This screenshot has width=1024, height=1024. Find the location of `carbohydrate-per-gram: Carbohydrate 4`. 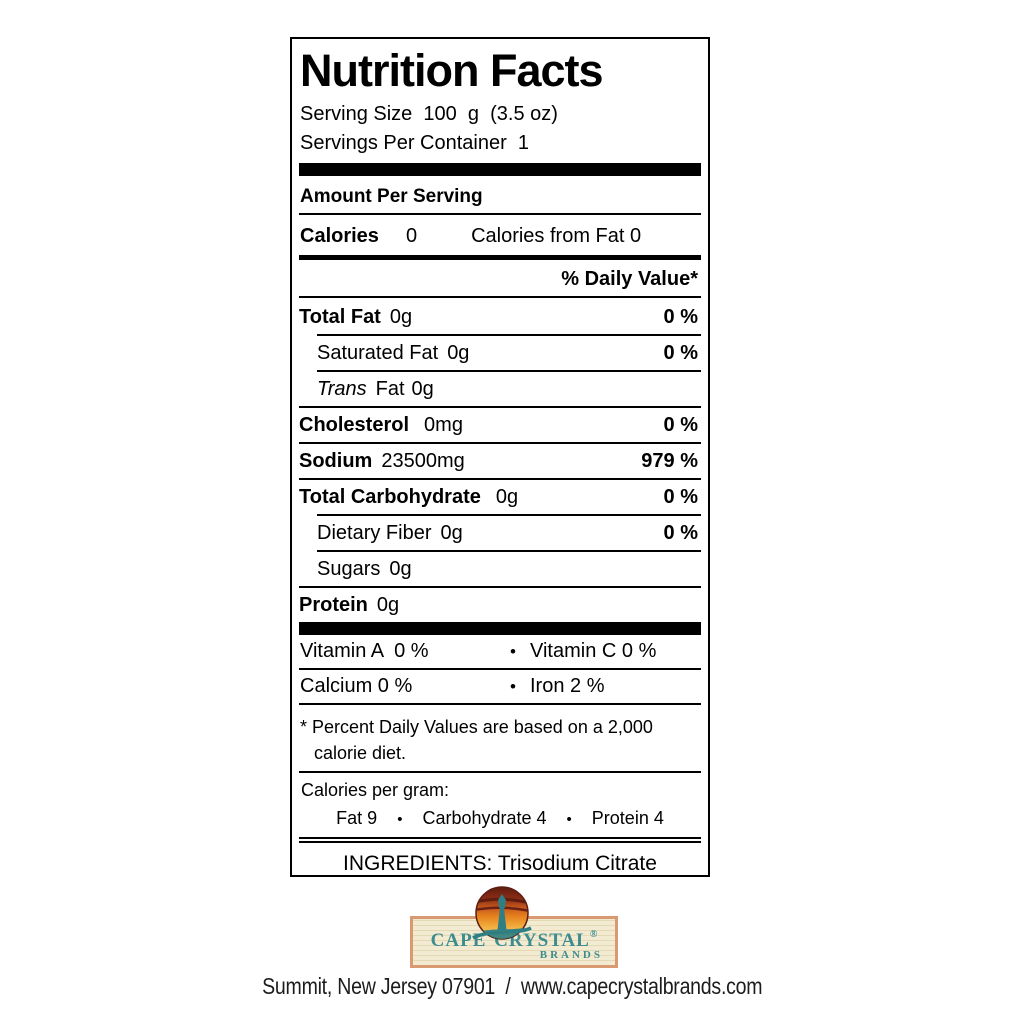

carbohydrate-per-gram: Carbohydrate 4 is located at coordinates (484, 818).